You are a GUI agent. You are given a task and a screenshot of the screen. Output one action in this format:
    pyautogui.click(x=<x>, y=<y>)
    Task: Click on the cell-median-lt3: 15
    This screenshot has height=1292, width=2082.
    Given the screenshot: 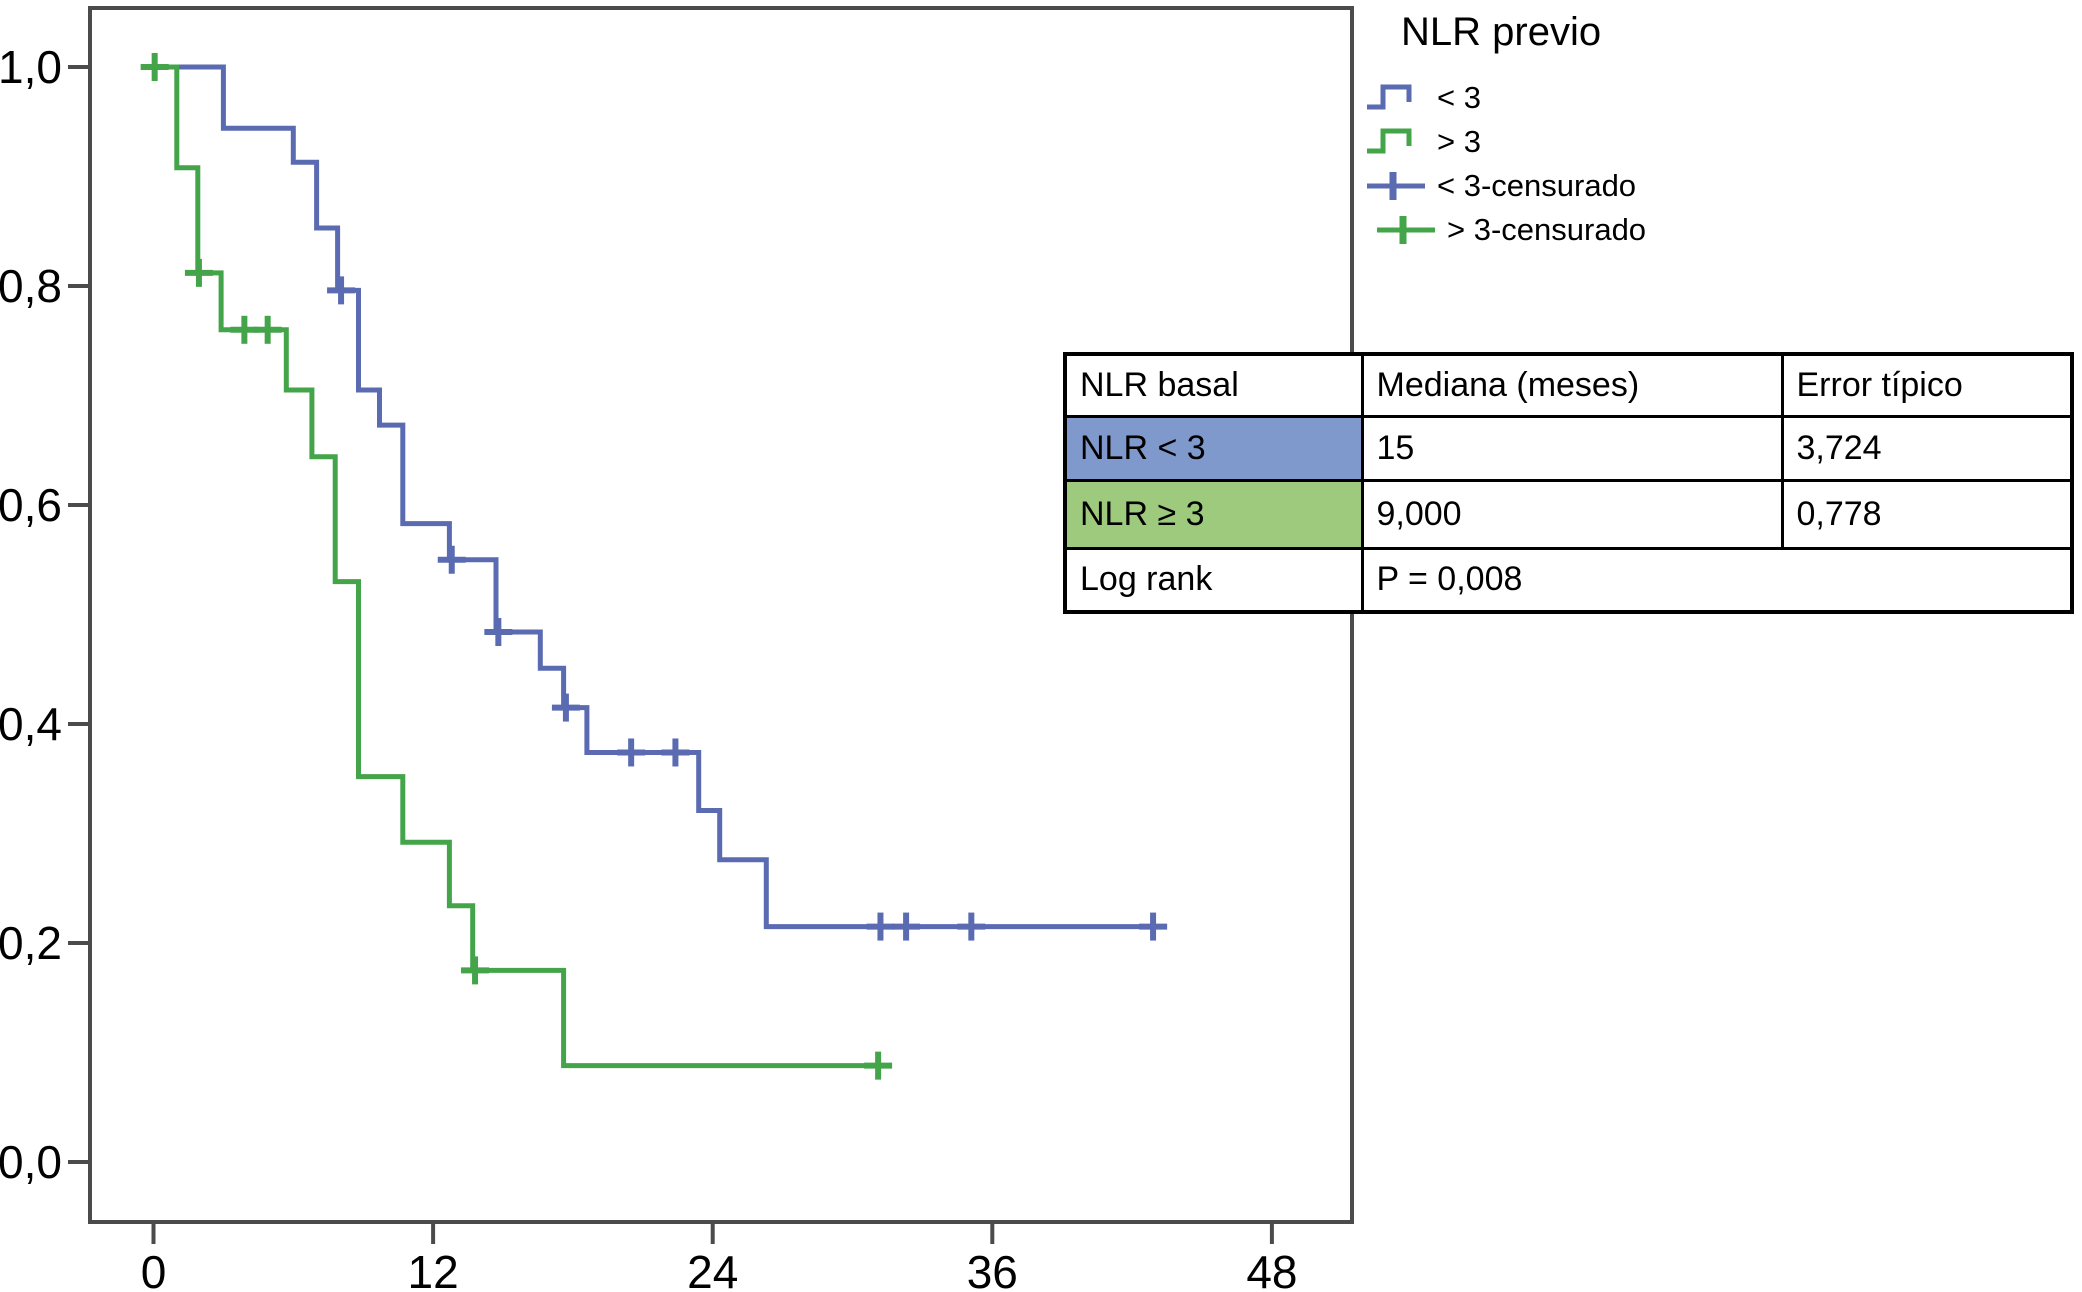 What is the action you would take?
    pyautogui.click(x=1572, y=448)
    